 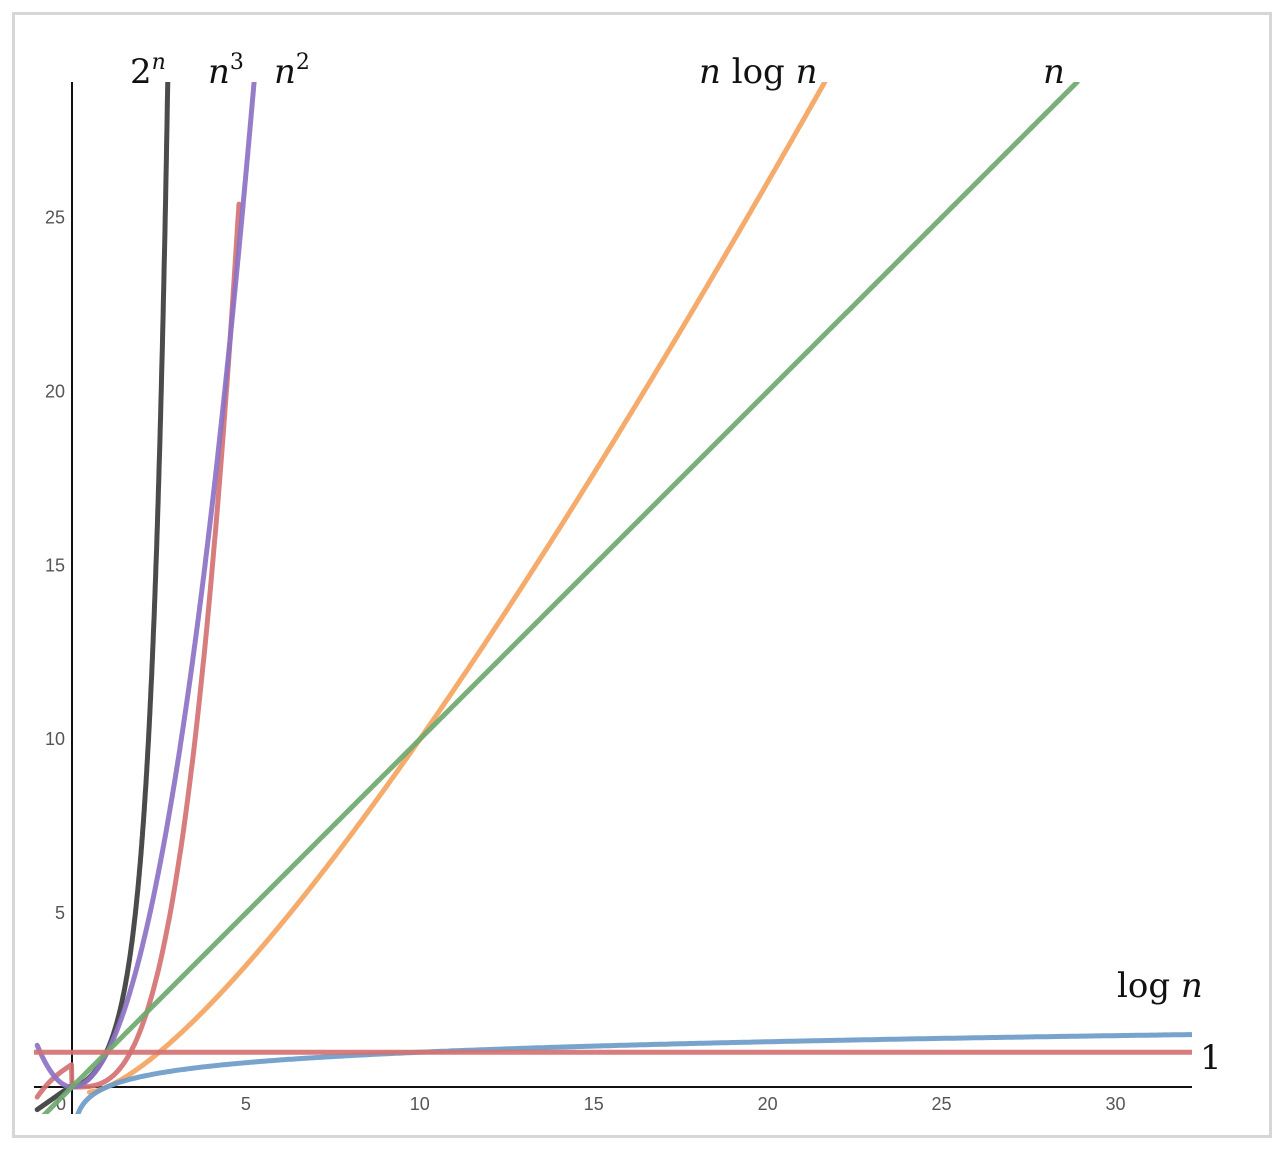 What do you see at coordinates (141, 72) in the screenshot?
I see `label-2n-base: 2` at bounding box center [141, 72].